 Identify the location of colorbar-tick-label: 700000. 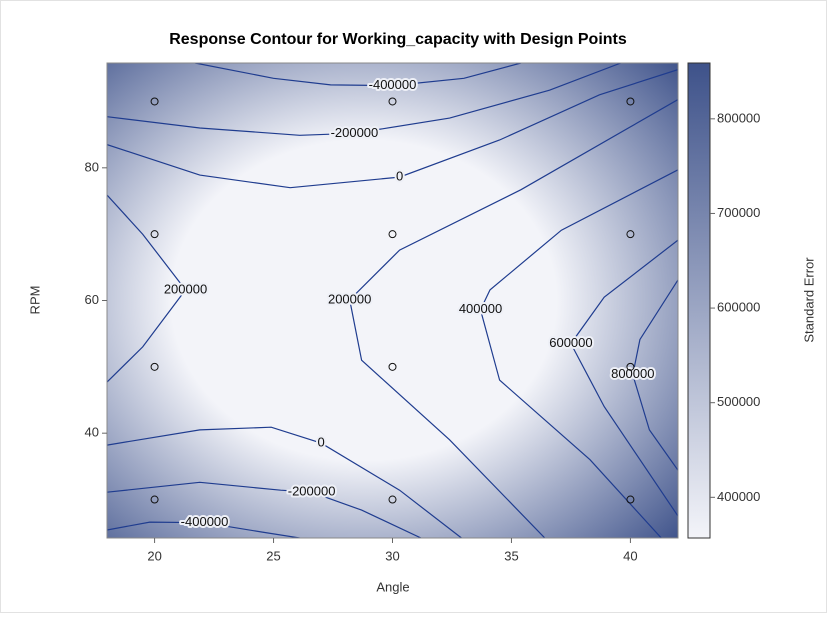
(738, 212).